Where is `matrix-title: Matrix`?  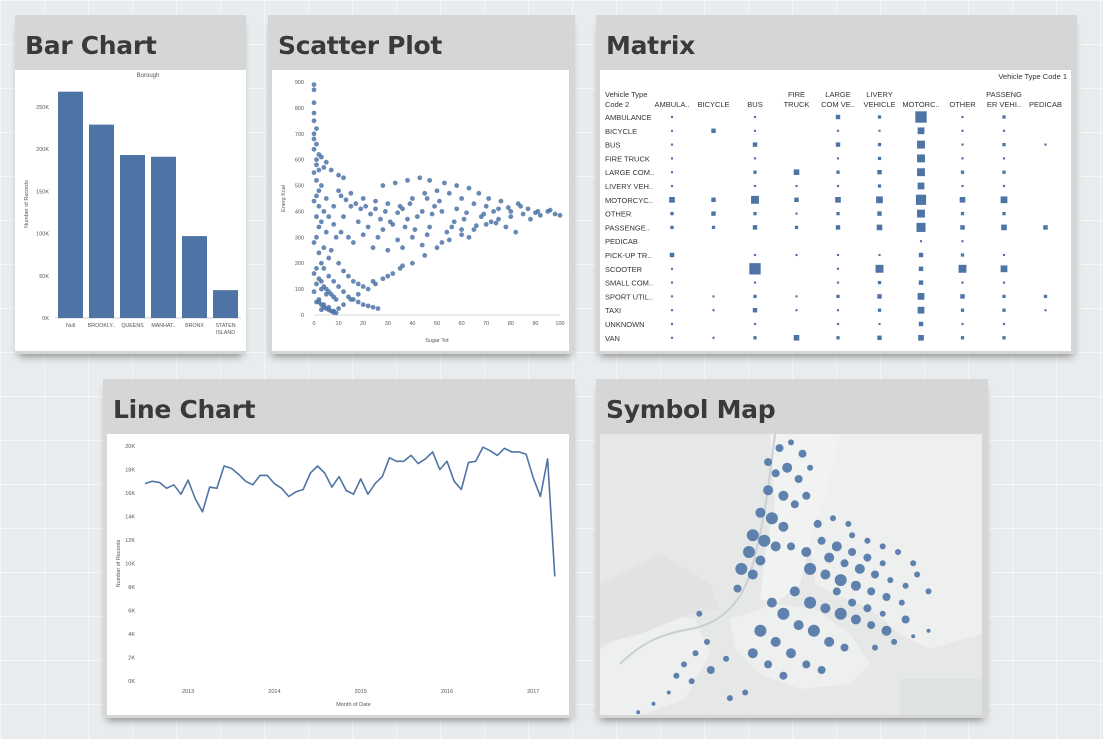 matrix-title: Matrix is located at coordinates (650, 45).